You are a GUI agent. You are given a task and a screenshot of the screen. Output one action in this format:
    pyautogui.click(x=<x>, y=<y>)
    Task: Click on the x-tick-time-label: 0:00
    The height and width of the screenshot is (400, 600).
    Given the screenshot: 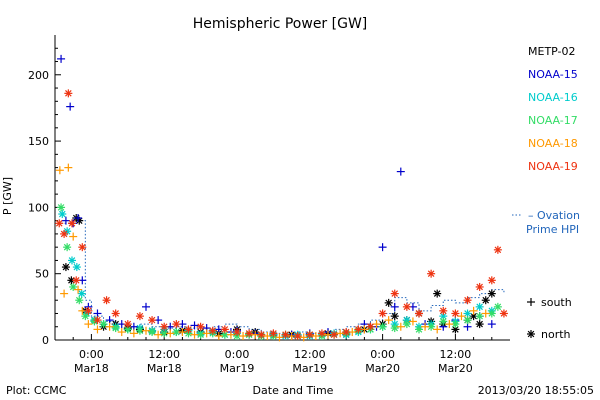 What is the action you would take?
    pyautogui.click(x=382, y=354)
    